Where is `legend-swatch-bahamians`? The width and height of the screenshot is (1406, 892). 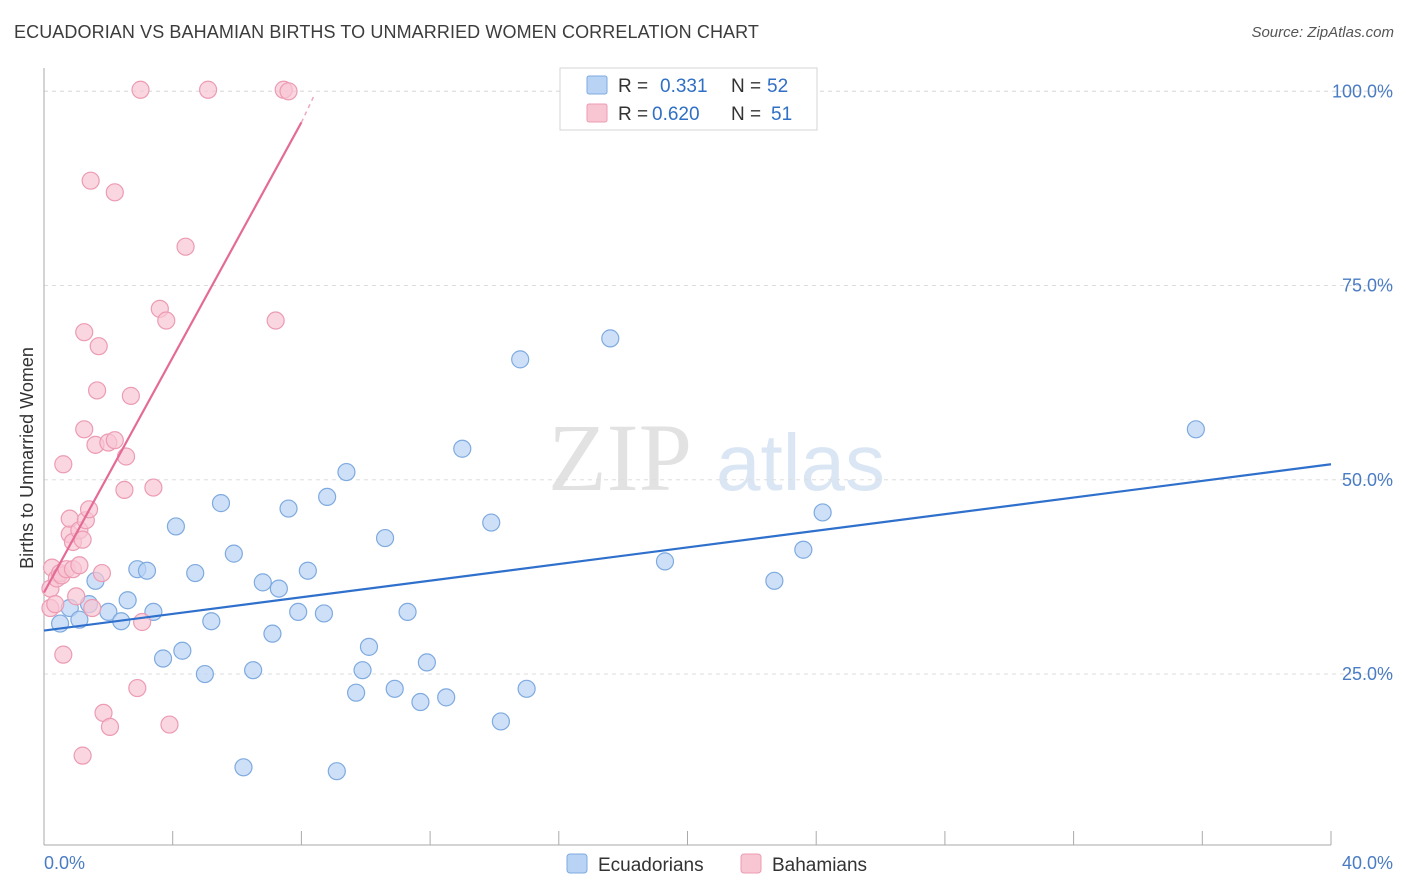
legend-swatch-bahamians is located at coordinates (597, 113).